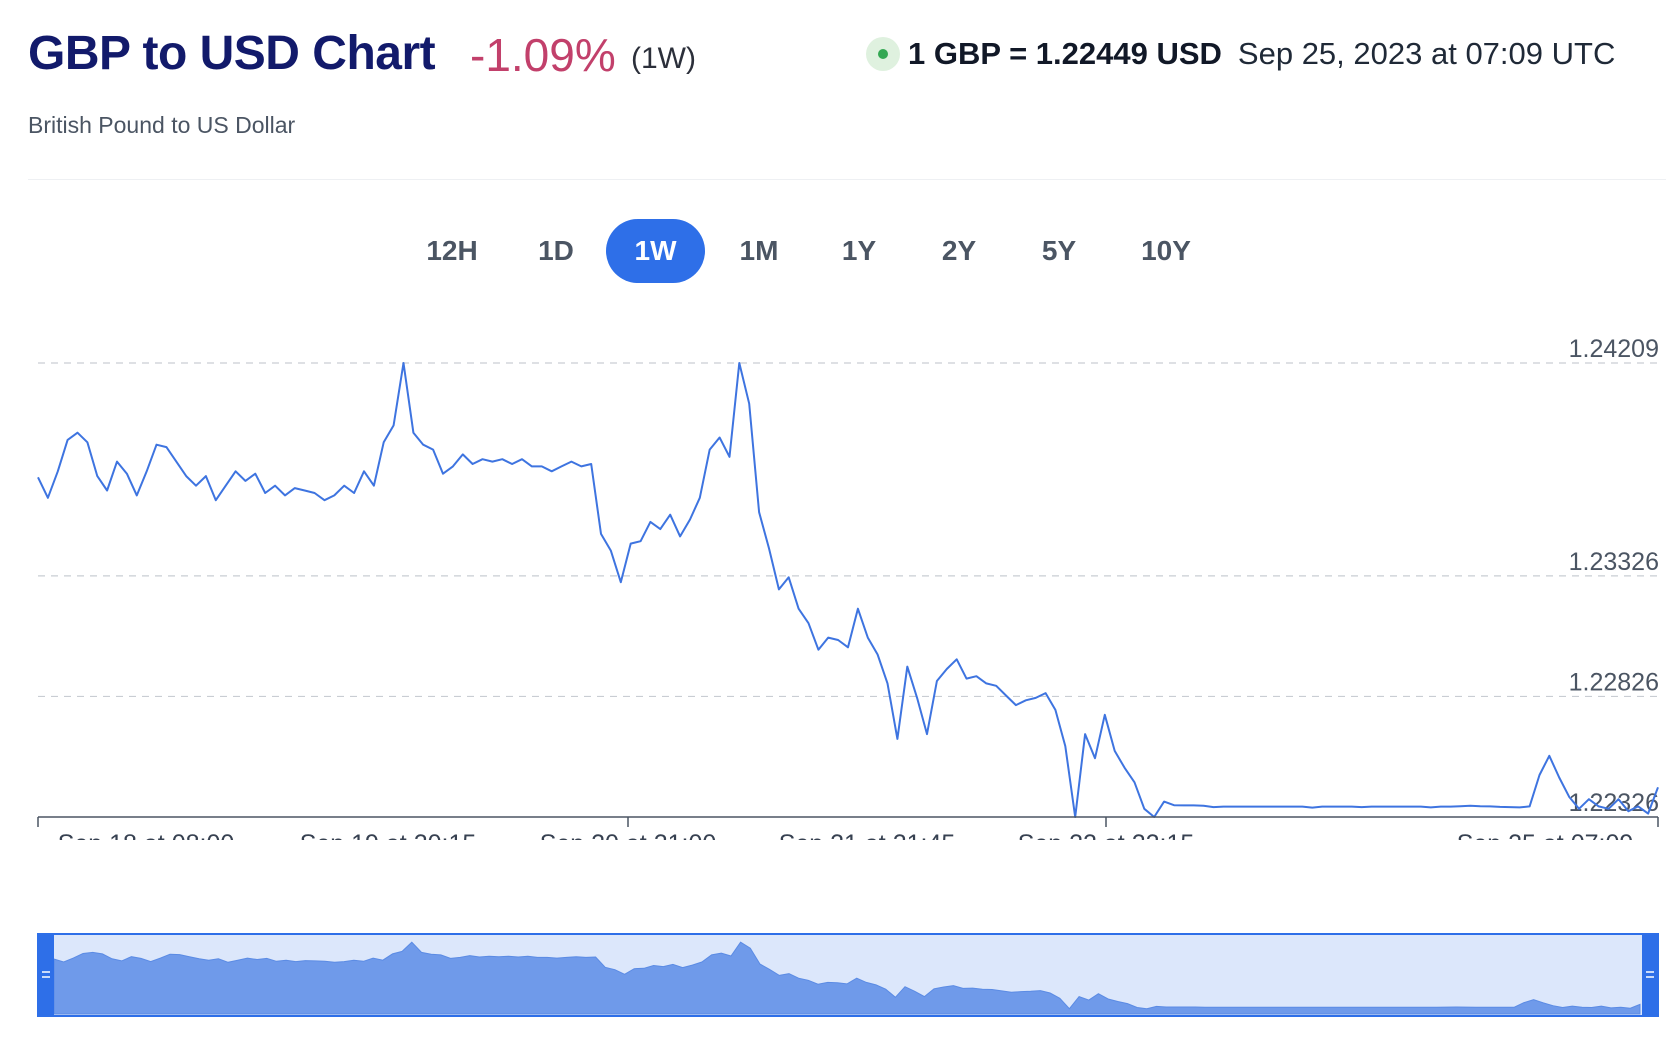  I want to click on x-tick-label: Sep 21 at 21:45, so click(867, 835).